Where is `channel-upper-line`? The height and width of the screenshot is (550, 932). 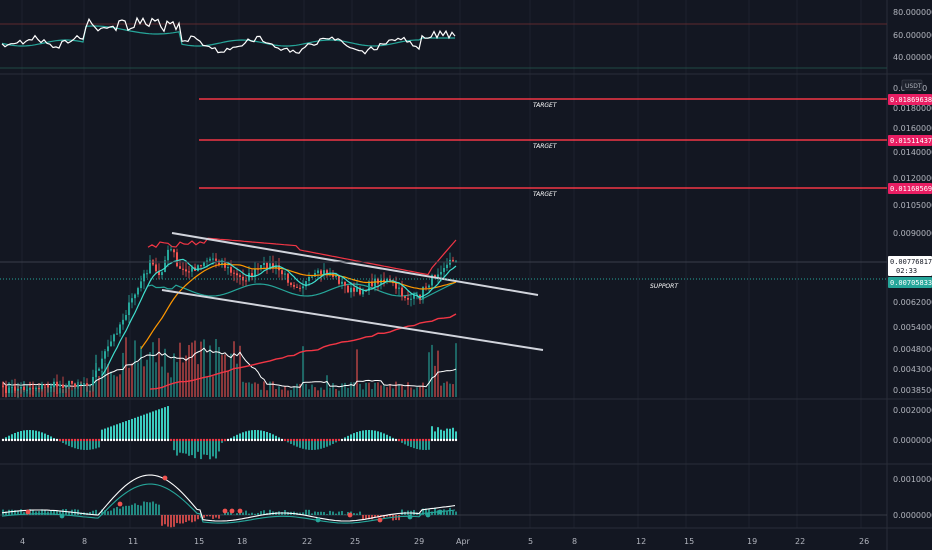
channel-upper-line is located at coordinates (355, 264).